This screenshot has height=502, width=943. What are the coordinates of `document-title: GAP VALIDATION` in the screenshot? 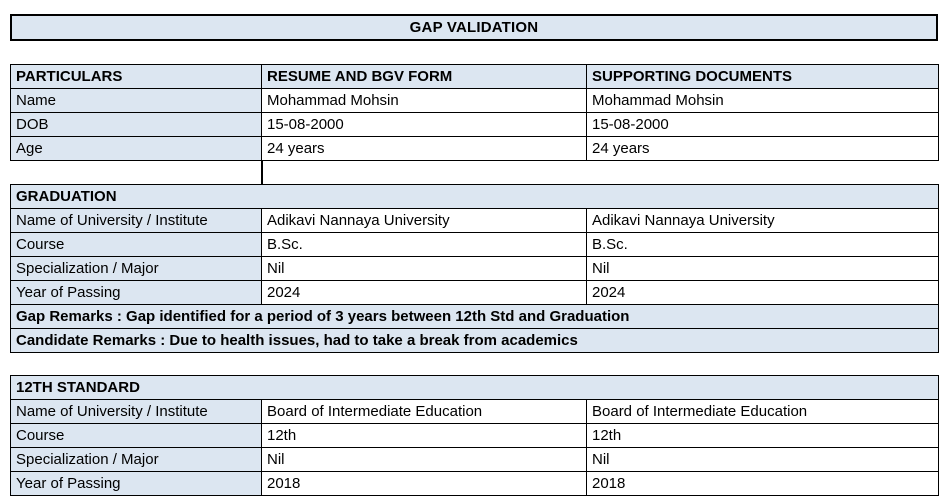 It's located at (474, 27).